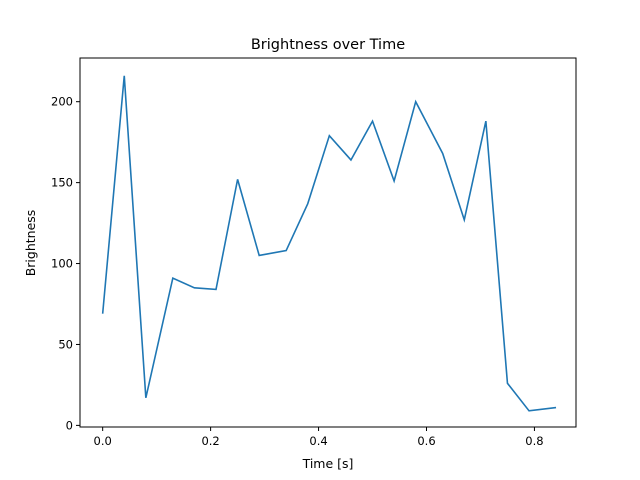  Describe the element at coordinates (30, 243) in the screenshot. I see `y-axis-label: Brightness` at that location.